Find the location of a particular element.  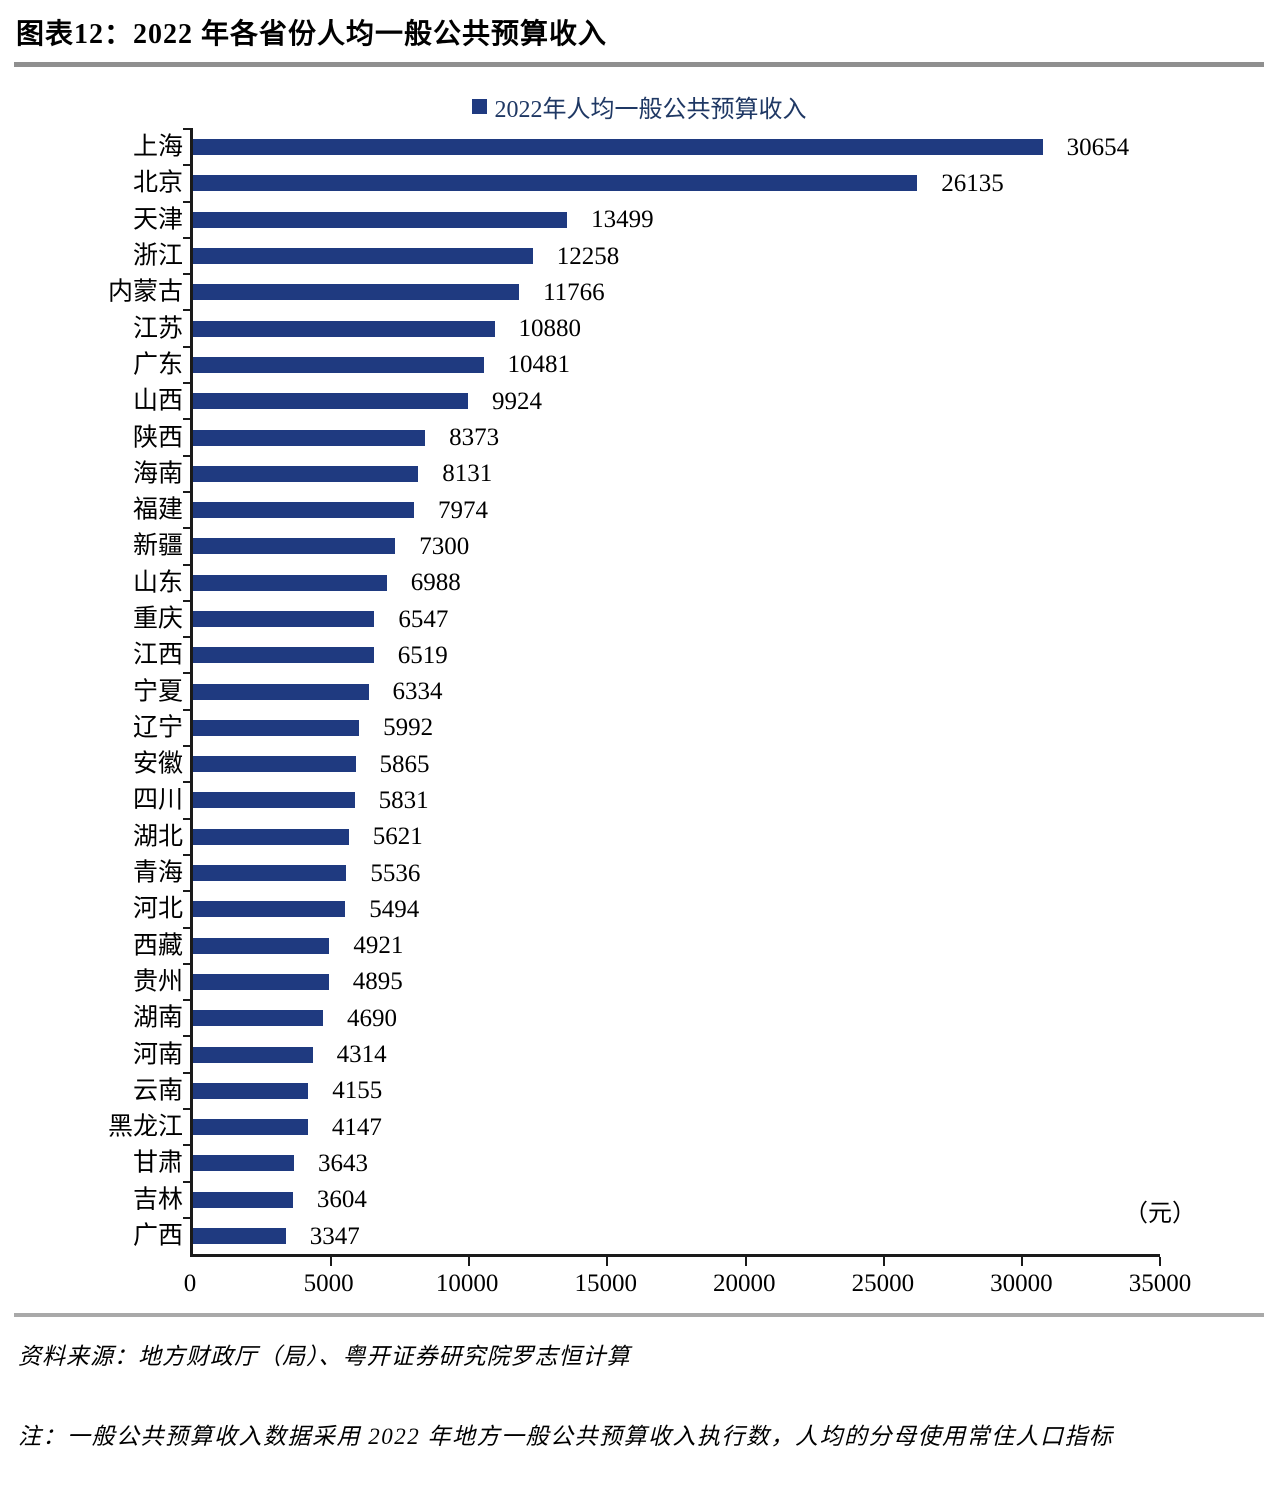

bar-row: 黑龙江 4147 is located at coordinates (634, 1126).